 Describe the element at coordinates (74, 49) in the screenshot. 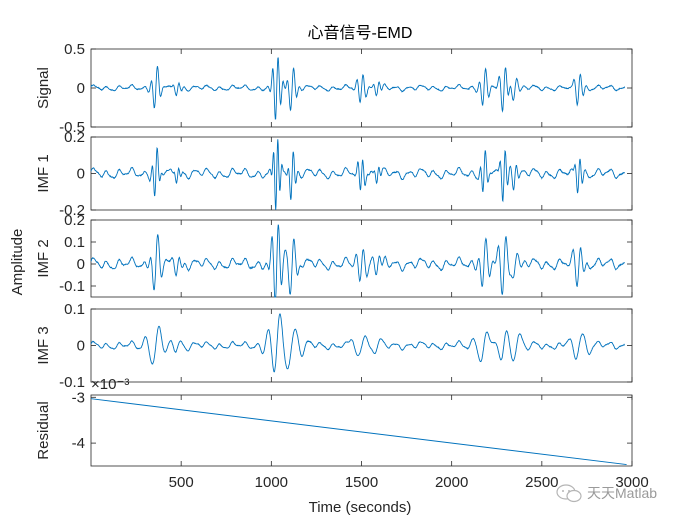

I see `y-tick-label: 0.5` at that location.